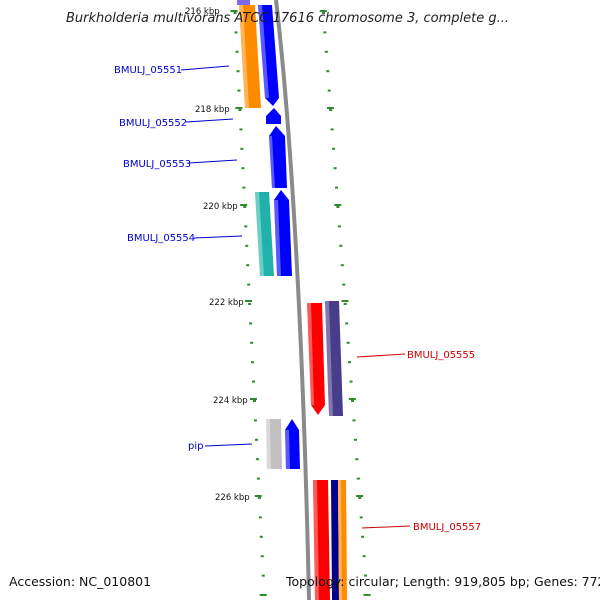 The height and width of the screenshot is (600, 600). What do you see at coordinates (273, 116) in the screenshot?
I see `gene-feature-g3` at bounding box center [273, 116].